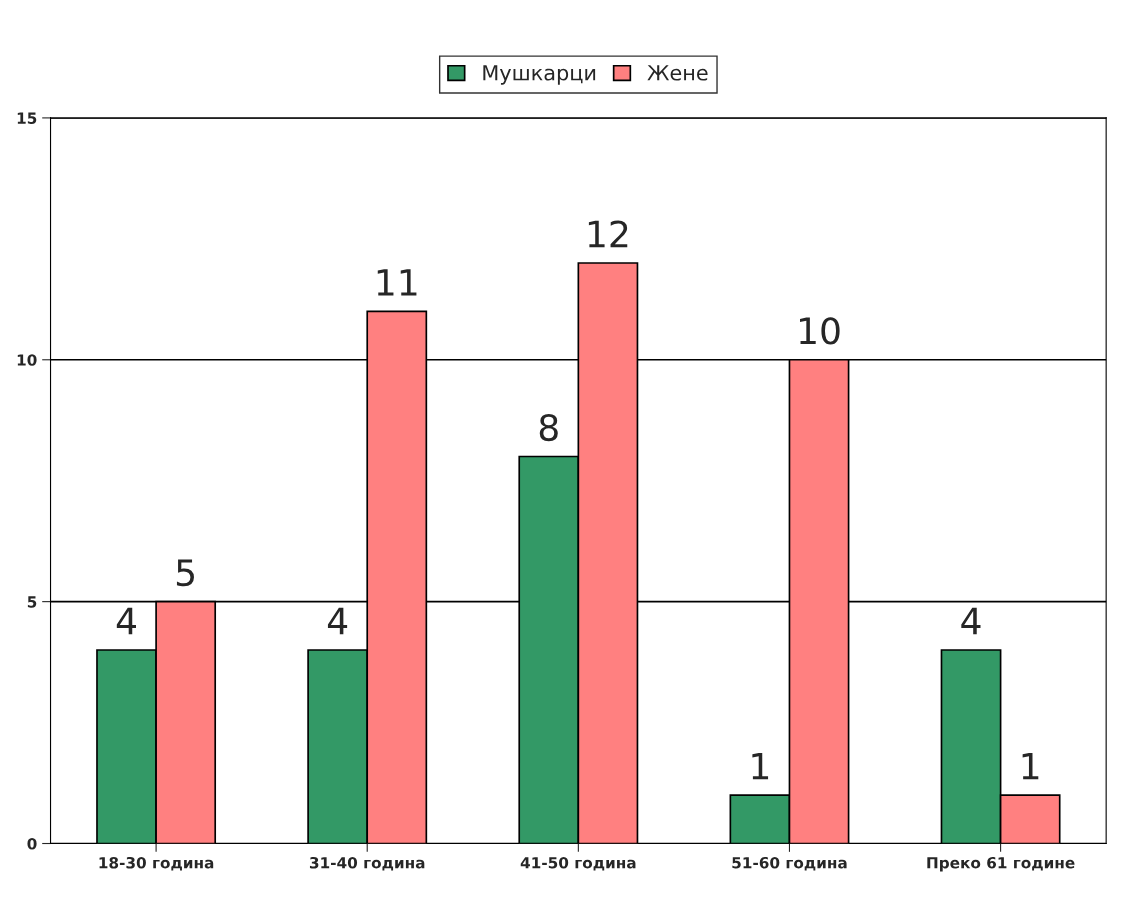 Image resolution: width=1123 pixels, height=907 pixels. Describe the element at coordinates (539, 75) in the screenshot. I see `legend-label: Мушкарци` at that location.